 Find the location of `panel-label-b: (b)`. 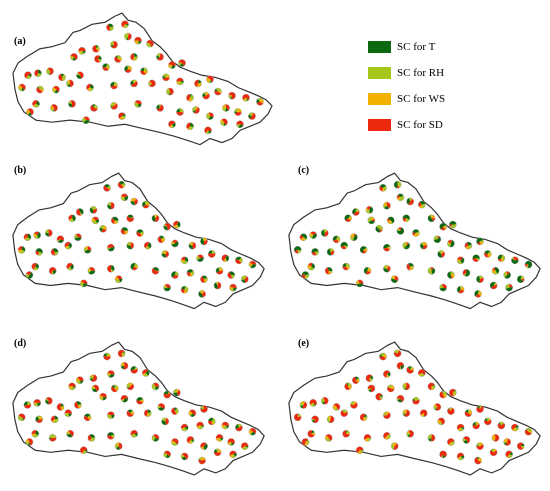

panel-label-b: (b) is located at coordinates (20, 170).